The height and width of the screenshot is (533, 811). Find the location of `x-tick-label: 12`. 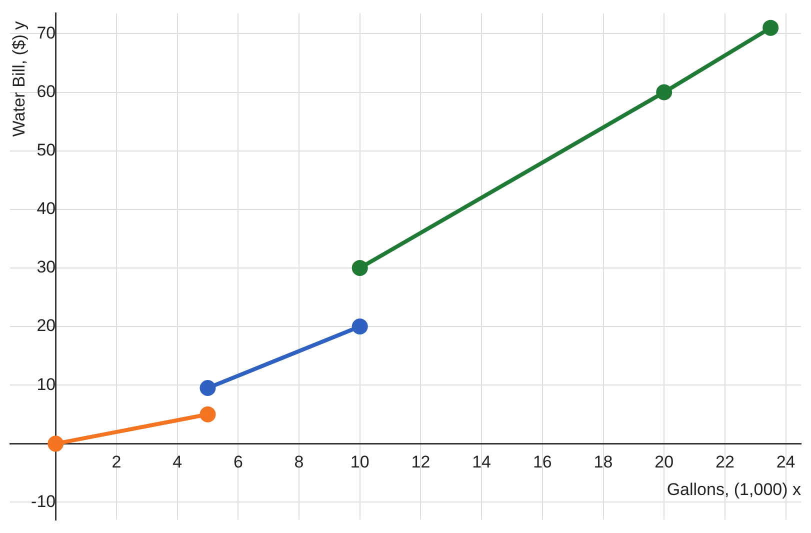

x-tick-label: 12 is located at coordinates (420, 462).